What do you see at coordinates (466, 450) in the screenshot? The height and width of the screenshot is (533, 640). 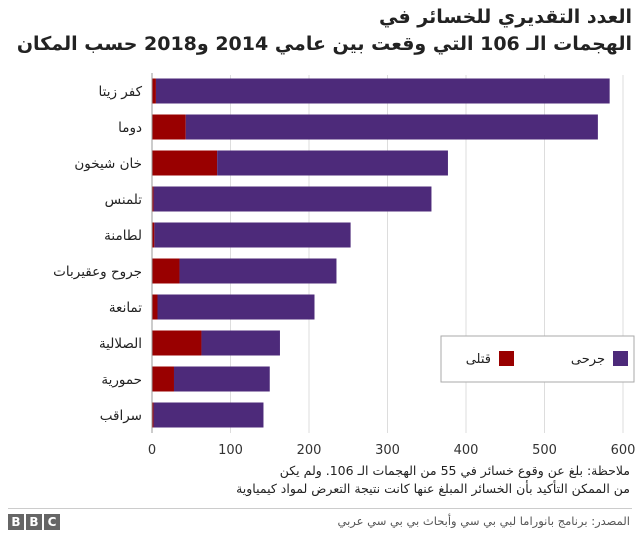 I see `x-tick-label: 400` at bounding box center [466, 450].